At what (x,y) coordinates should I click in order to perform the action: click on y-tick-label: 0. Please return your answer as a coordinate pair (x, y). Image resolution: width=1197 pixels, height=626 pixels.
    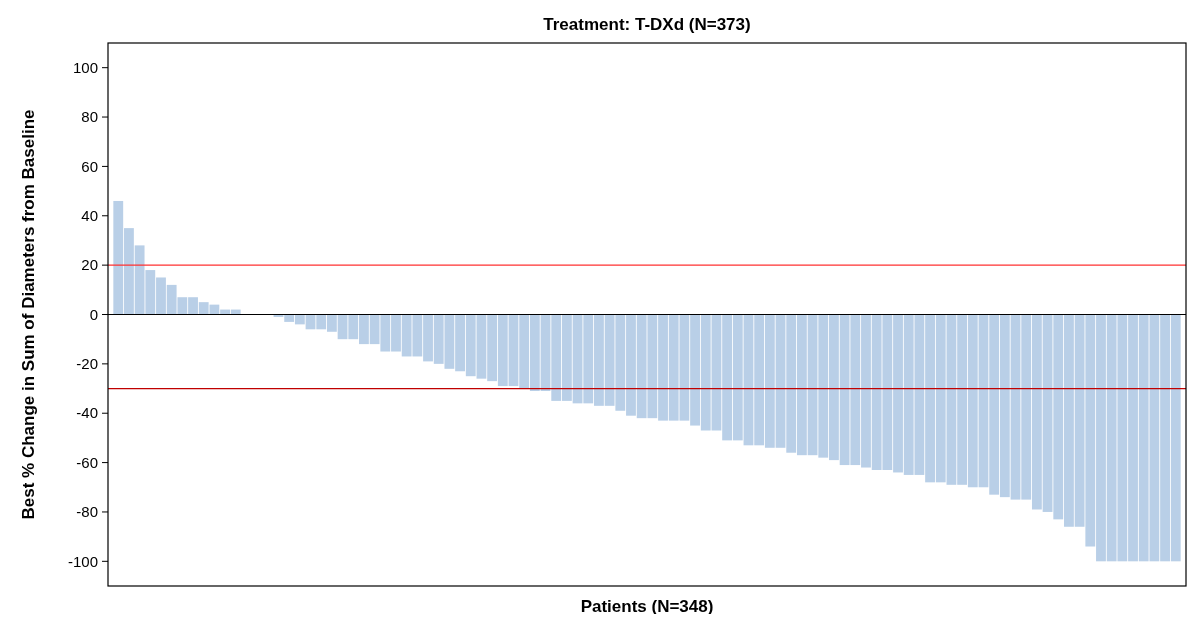
    Looking at the image, I should click on (93, 314).